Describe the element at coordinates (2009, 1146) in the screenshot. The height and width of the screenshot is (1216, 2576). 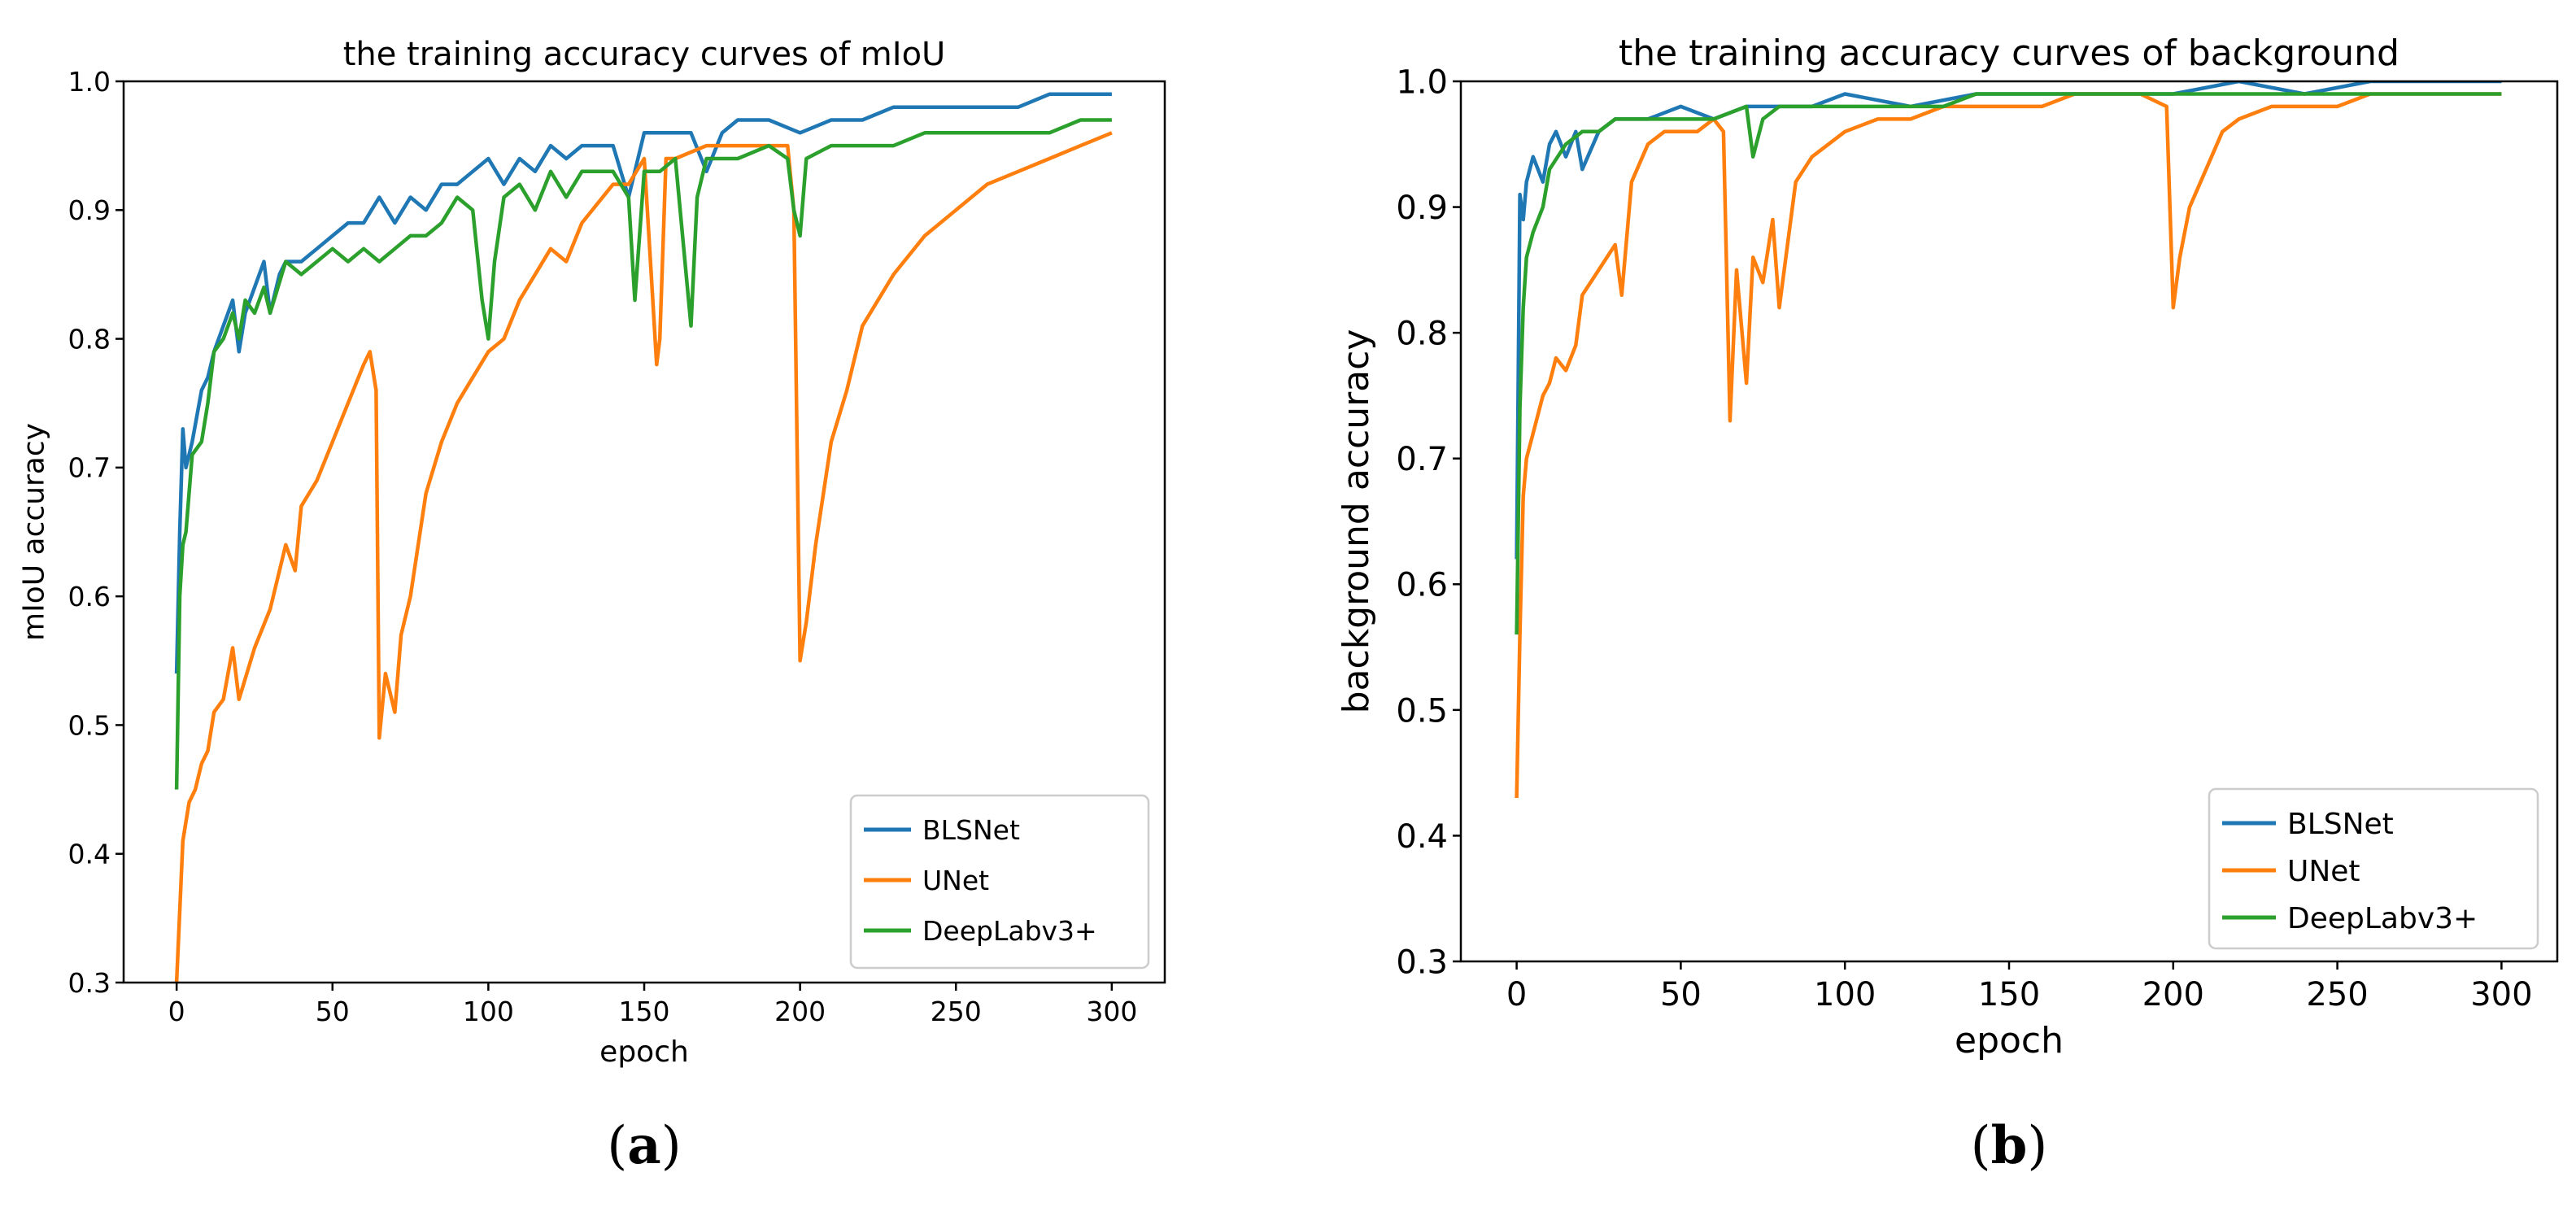
I see `panel-label: (b)` at that location.